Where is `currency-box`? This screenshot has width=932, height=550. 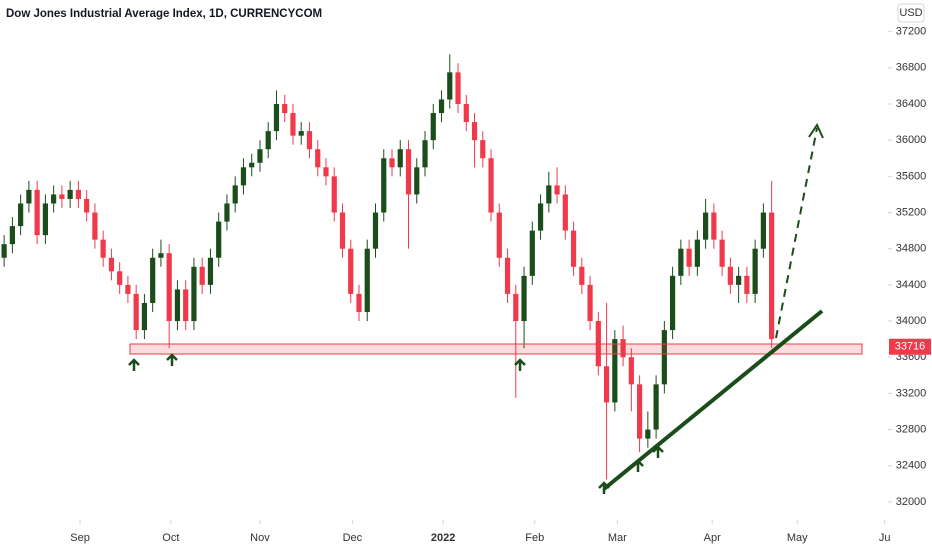 currency-box is located at coordinates (911, 13).